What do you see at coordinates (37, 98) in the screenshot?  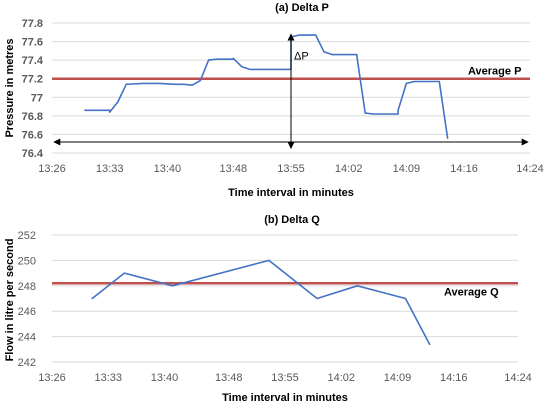 I see `y-tick-label: 77` at bounding box center [37, 98].